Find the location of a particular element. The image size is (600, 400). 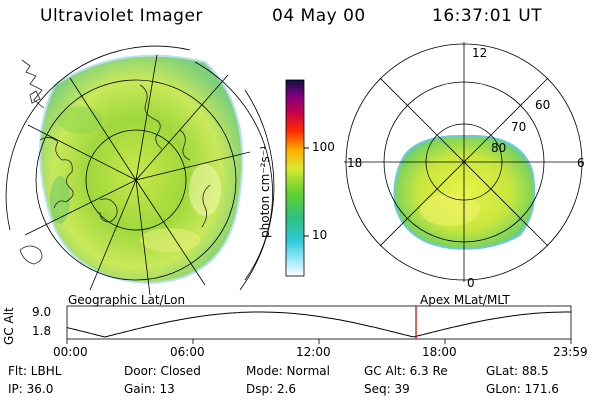

mlat-label-70: 70 is located at coordinates (519, 127).